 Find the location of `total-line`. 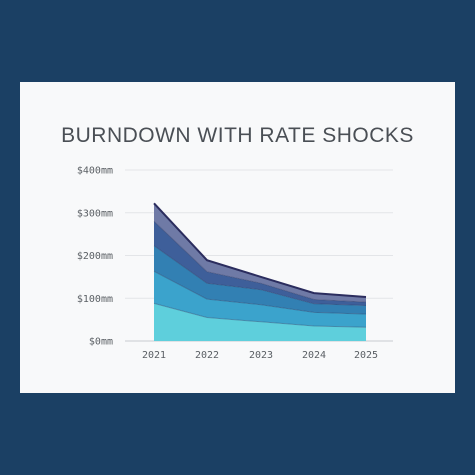

total-line is located at coordinates (260, 250).